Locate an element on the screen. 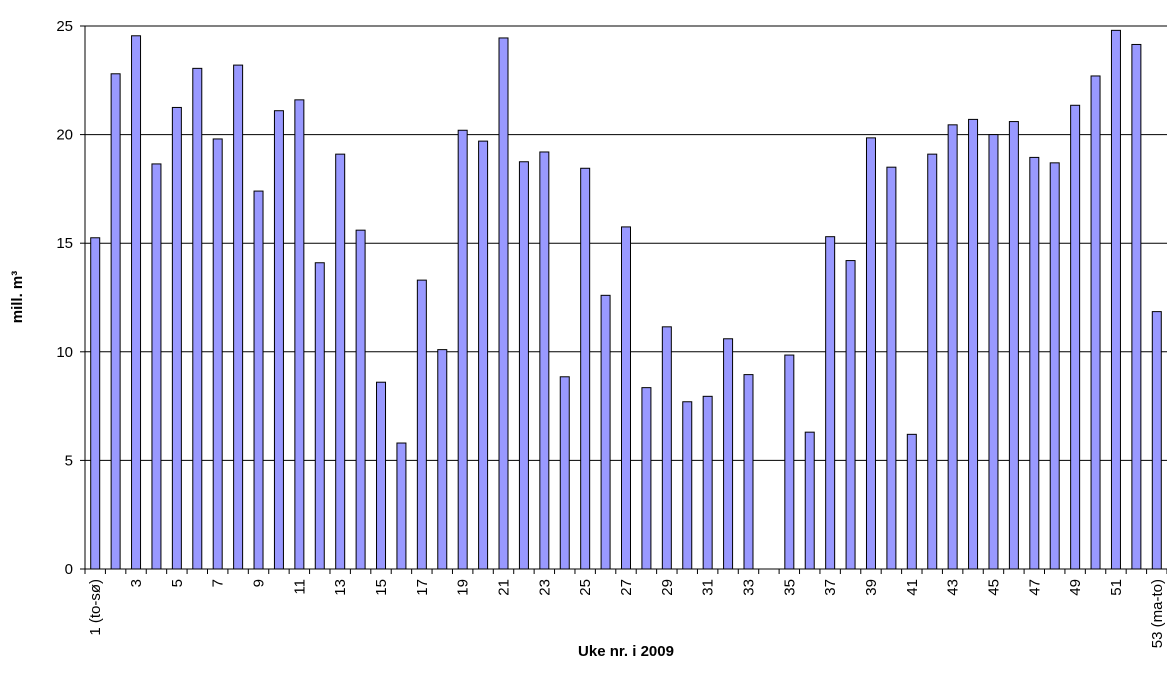 This screenshot has width=1167, height=673. x-tick-label: 21 is located at coordinates (504, 587).